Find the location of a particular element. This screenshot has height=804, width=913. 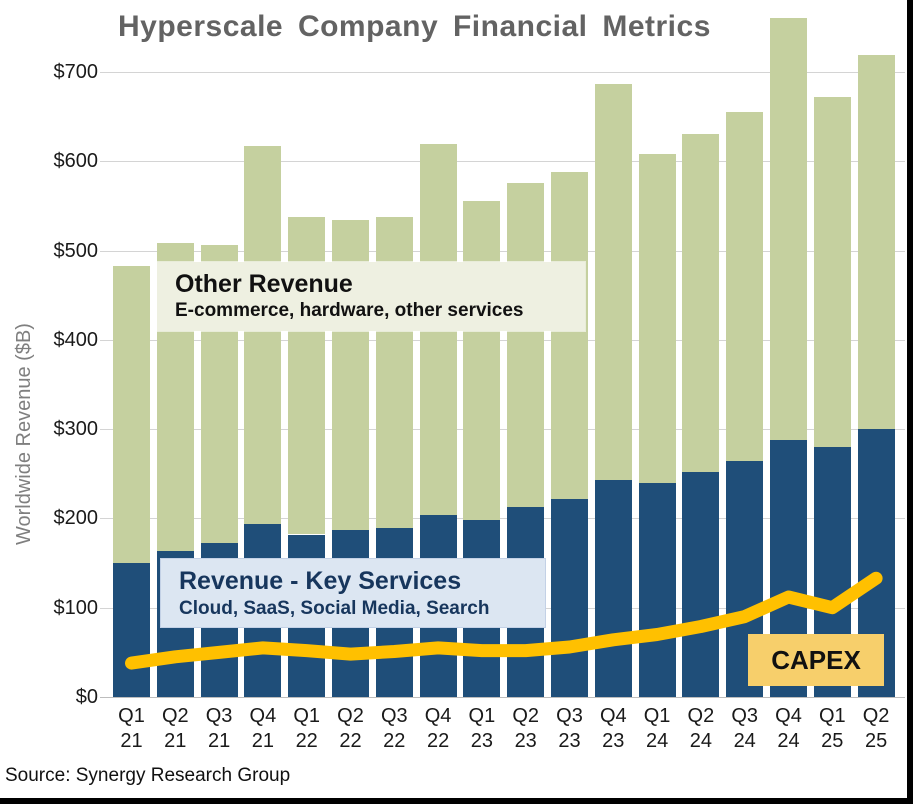

x-tick-label-Q3-24: Q3 24 is located at coordinates (745, 728).